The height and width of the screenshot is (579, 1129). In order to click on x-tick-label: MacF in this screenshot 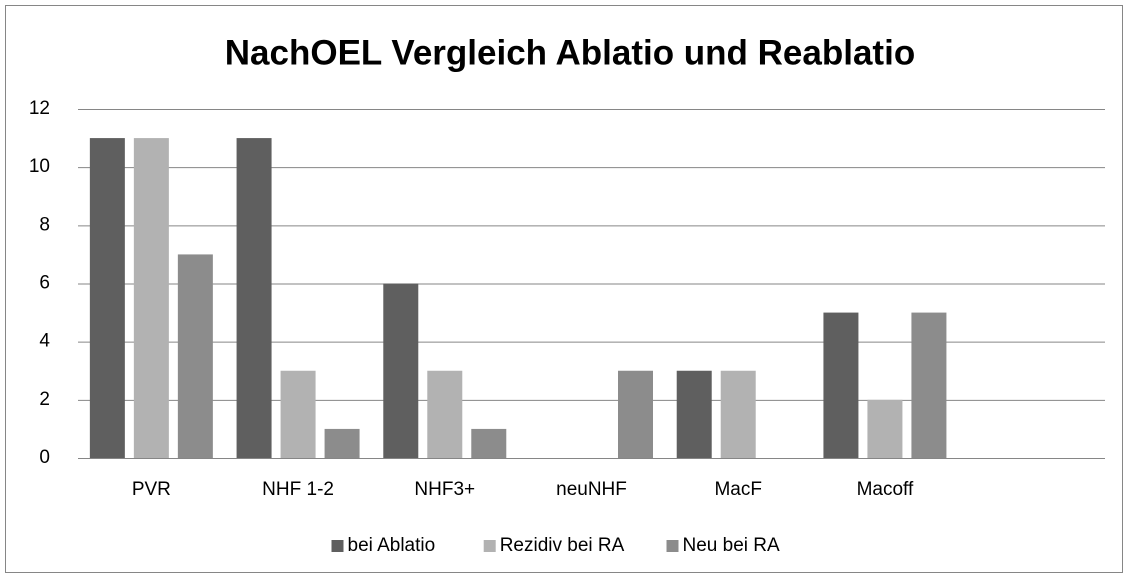, I will do `click(738, 489)`.